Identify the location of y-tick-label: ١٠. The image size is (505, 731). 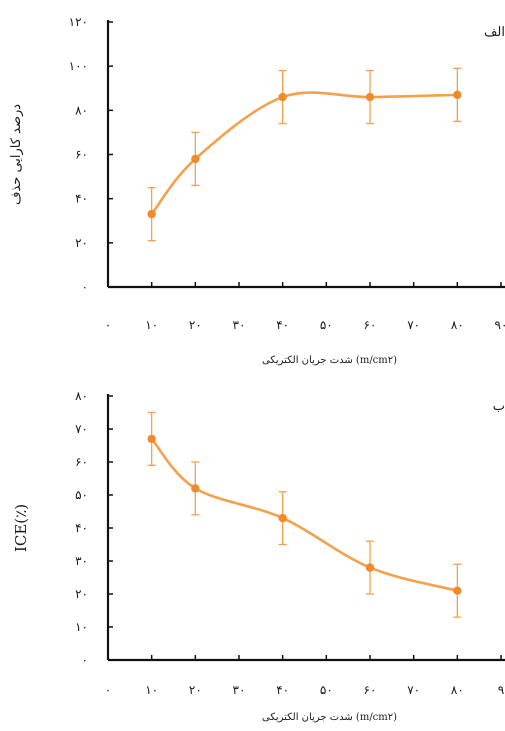
(81, 627).